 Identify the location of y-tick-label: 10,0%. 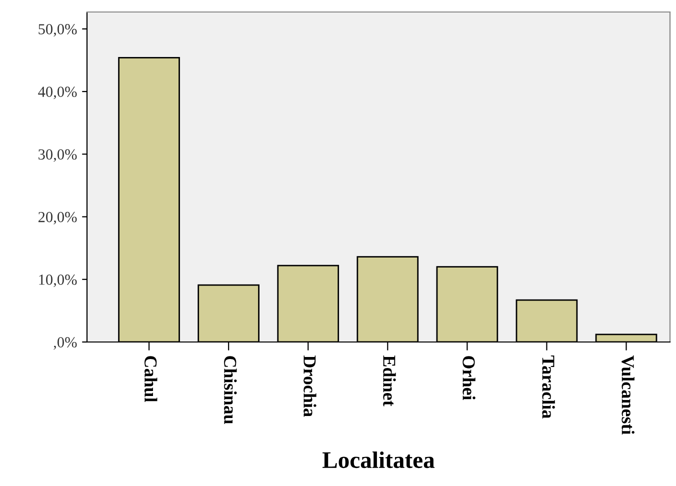
(58, 281).